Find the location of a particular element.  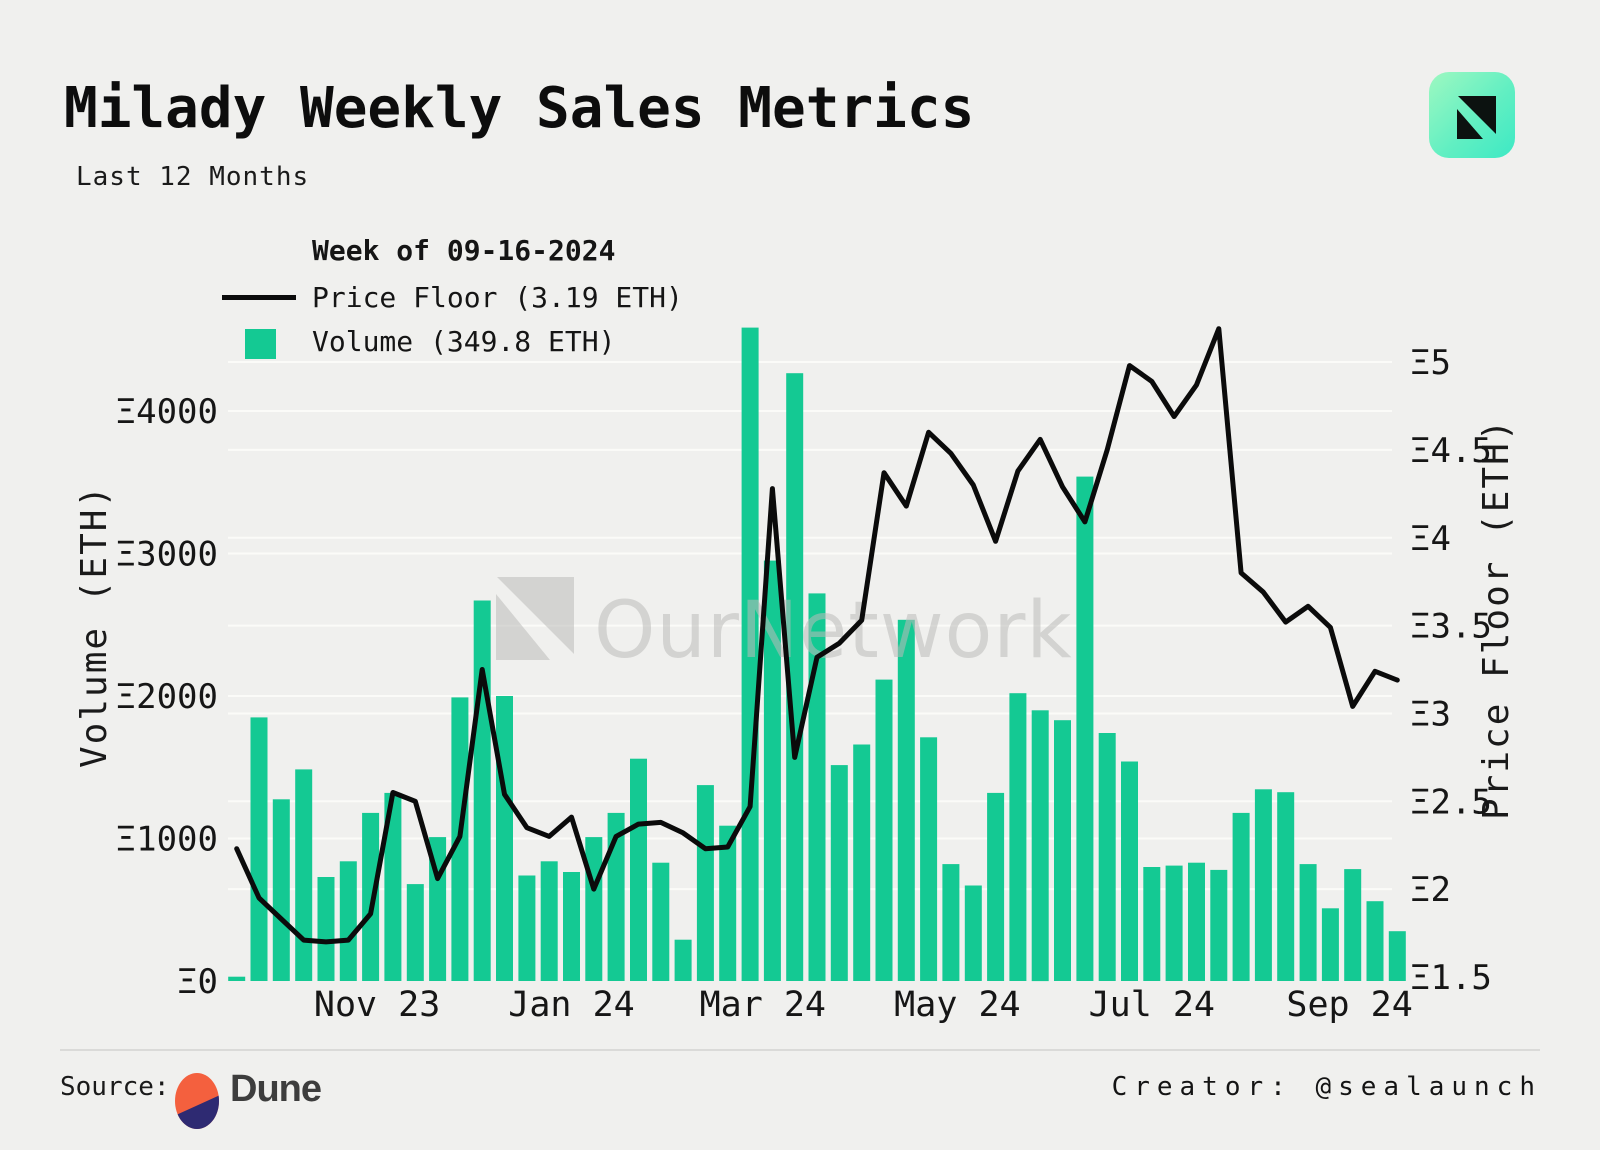

volume-swatch is located at coordinates (260, 344).